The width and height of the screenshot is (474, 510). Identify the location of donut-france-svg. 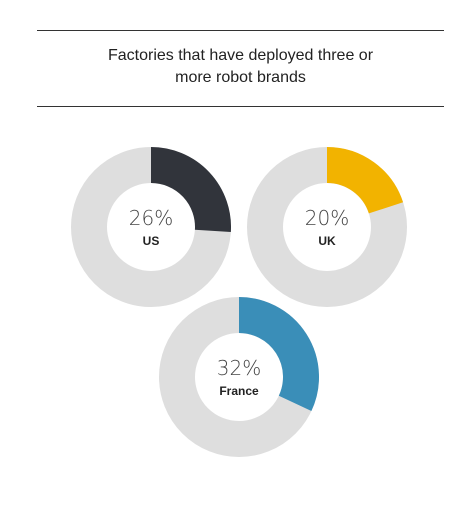
(239, 377).